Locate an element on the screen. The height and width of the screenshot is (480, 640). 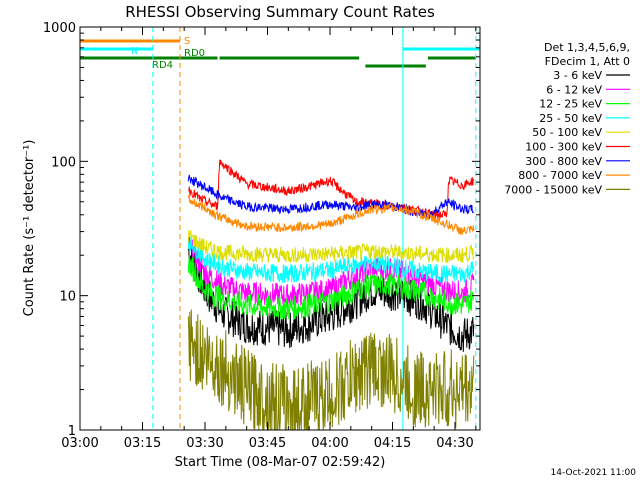
legend-header-line-1: Det 1,3,4,5,6,9, is located at coordinates (587, 47).